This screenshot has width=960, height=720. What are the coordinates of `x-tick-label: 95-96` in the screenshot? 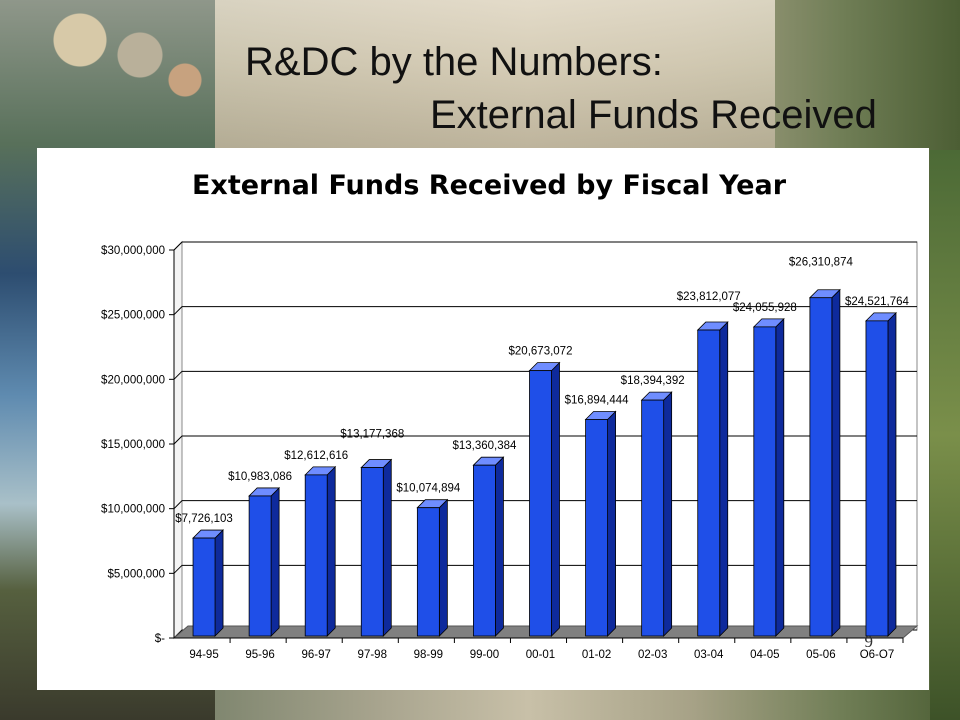 It's located at (259, 655).